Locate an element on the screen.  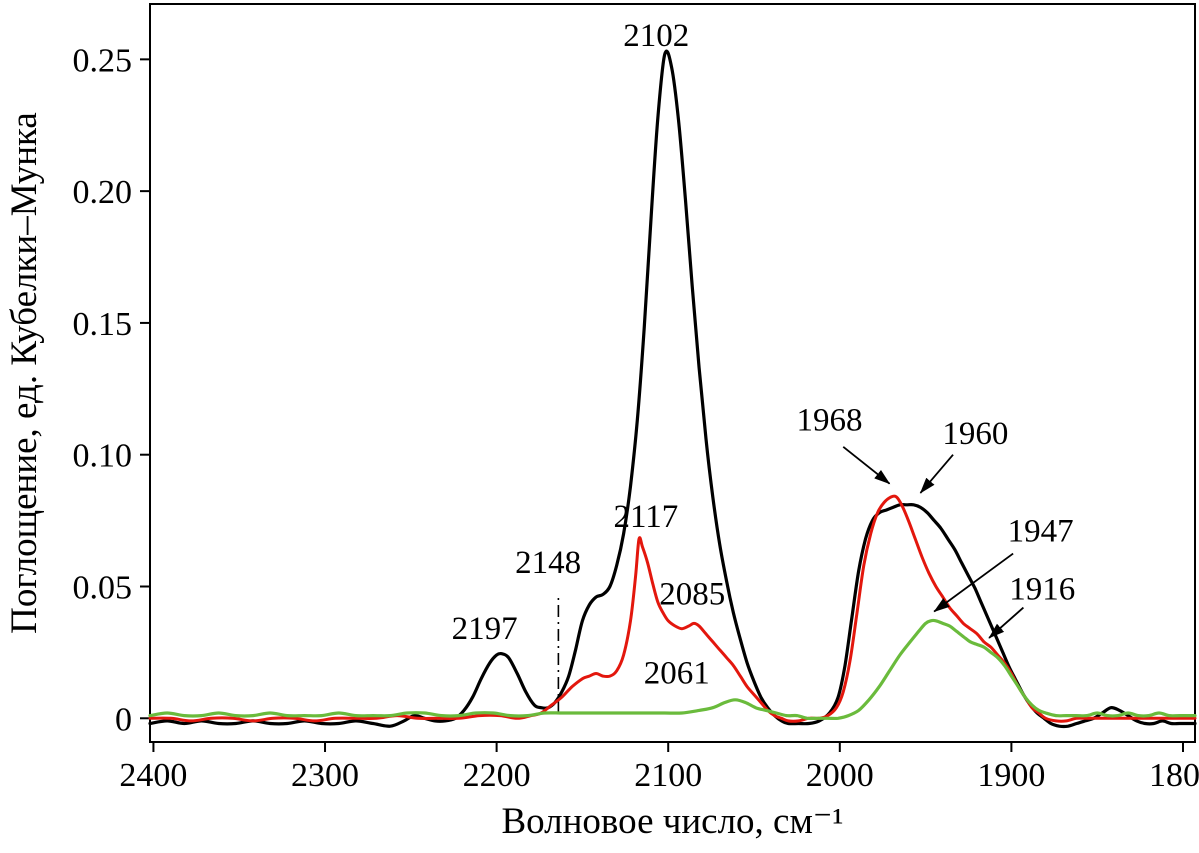
peak-label-2061: 2061 is located at coordinates (677, 674).